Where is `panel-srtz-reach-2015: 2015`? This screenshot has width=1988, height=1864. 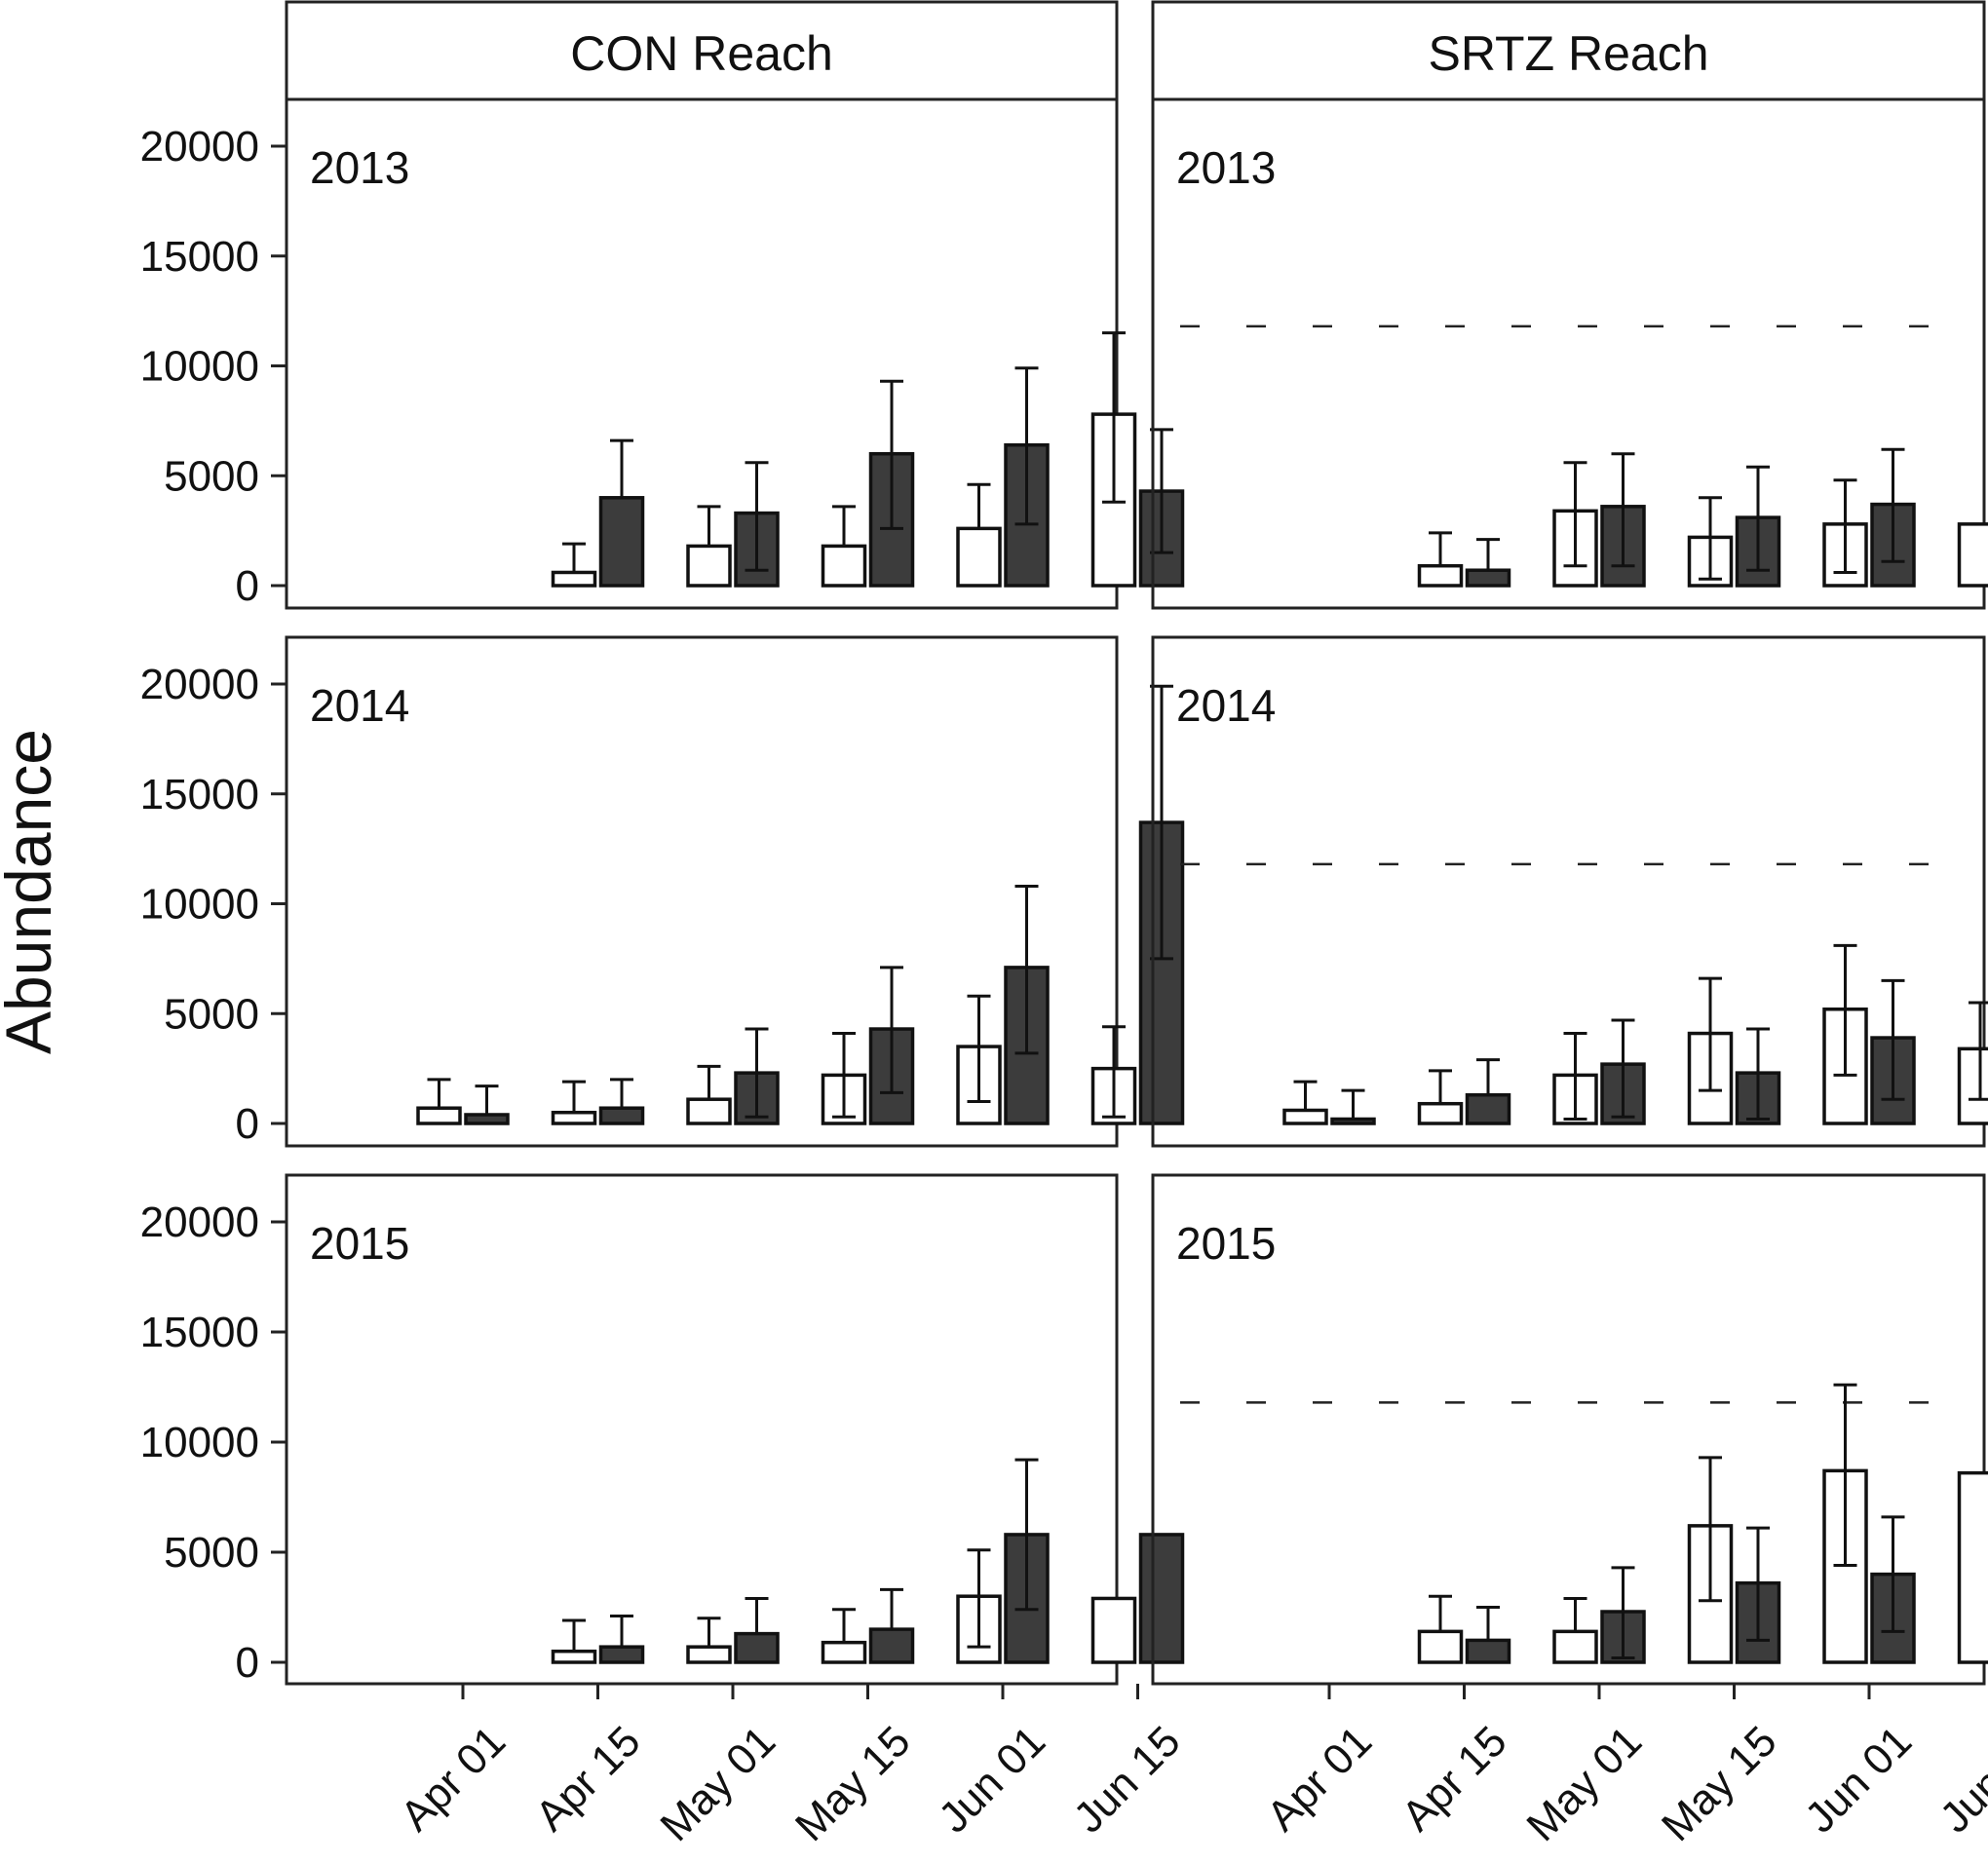
panel-srtz-reach-2015: 2015 is located at coordinates (1569, 1429).